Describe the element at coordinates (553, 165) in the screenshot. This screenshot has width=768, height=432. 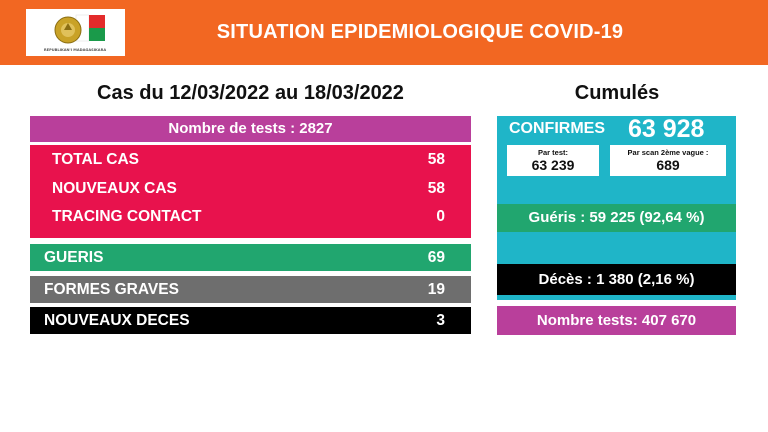
I see `par-test-value: 63 239` at that location.